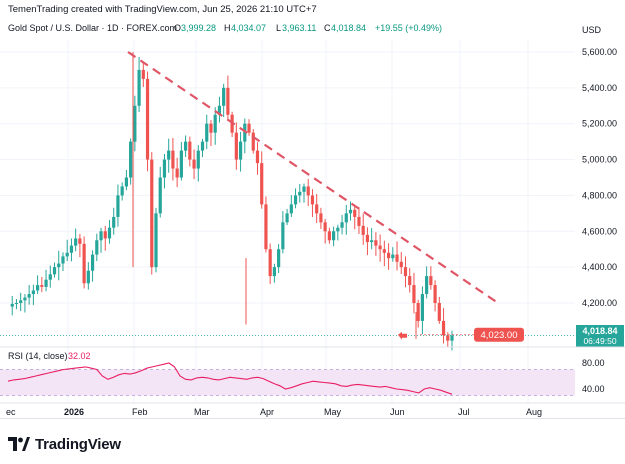 The image size is (625, 464). Describe the element at coordinates (599, 195) in the screenshot. I see `price-tick: 4,800.00` at that location.